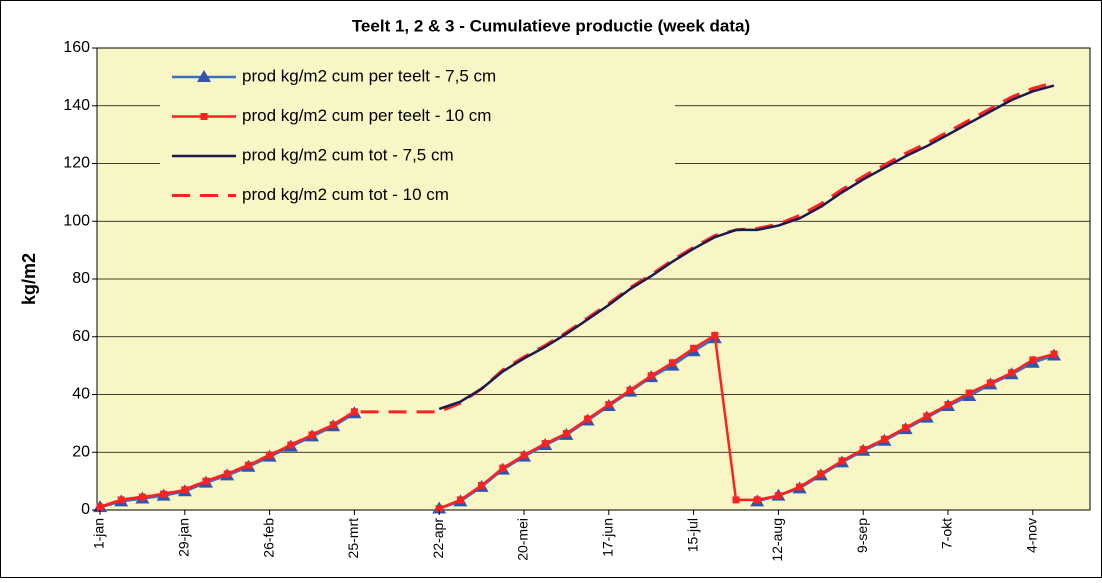  Describe the element at coordinates (76, 220) in the screenshot. I see `y-tick-label: 100` at that location.